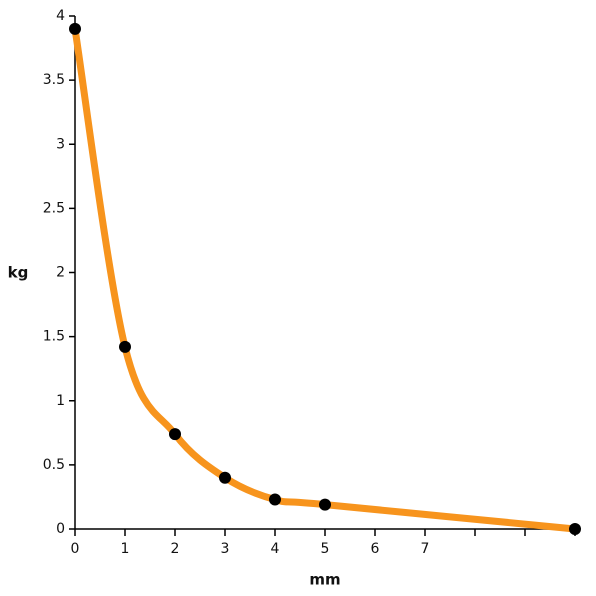 The height and width of the screenshot is (596, 596). I want to click on y-tick-label: 3, so click(60, 144).